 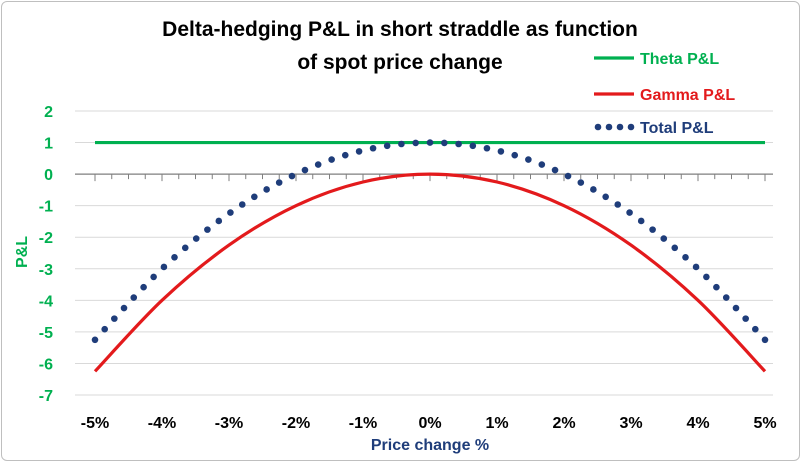 What do you see at coordinates (46, 238) in the screenshot?
I see `y-tick-label: -2` at bounding box center [46, 238].